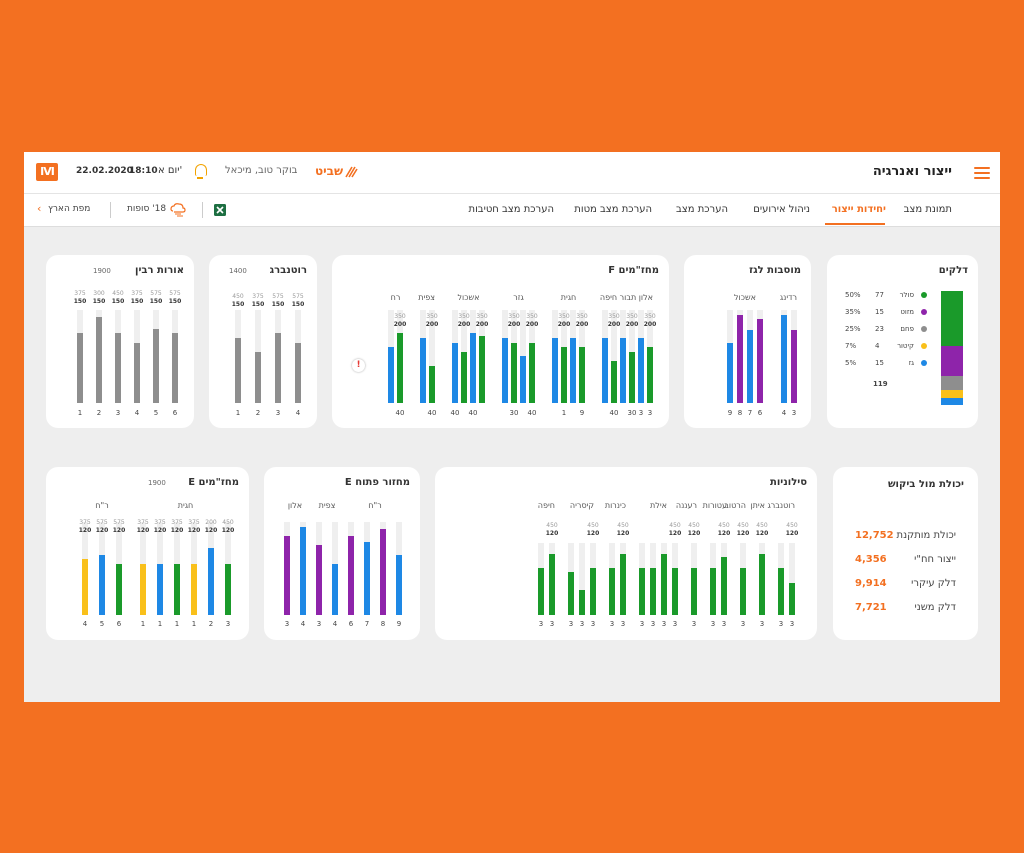  Describe the element at coordinates (982, 173) in the screenshot. I see `menu-icon` at that location.